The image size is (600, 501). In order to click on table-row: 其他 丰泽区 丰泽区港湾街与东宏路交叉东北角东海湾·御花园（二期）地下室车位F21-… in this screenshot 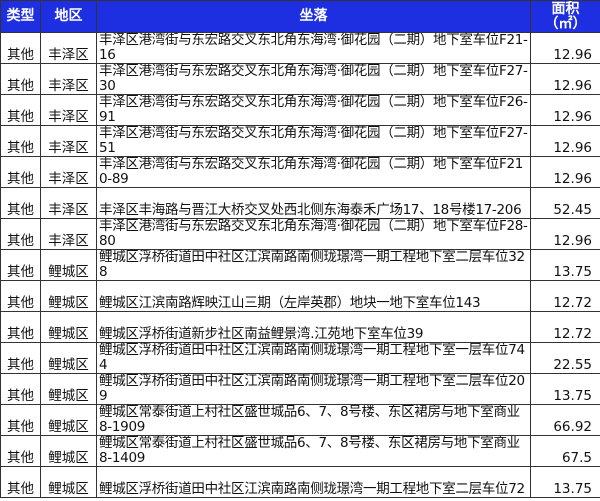, I will do `click(300, 48)`.